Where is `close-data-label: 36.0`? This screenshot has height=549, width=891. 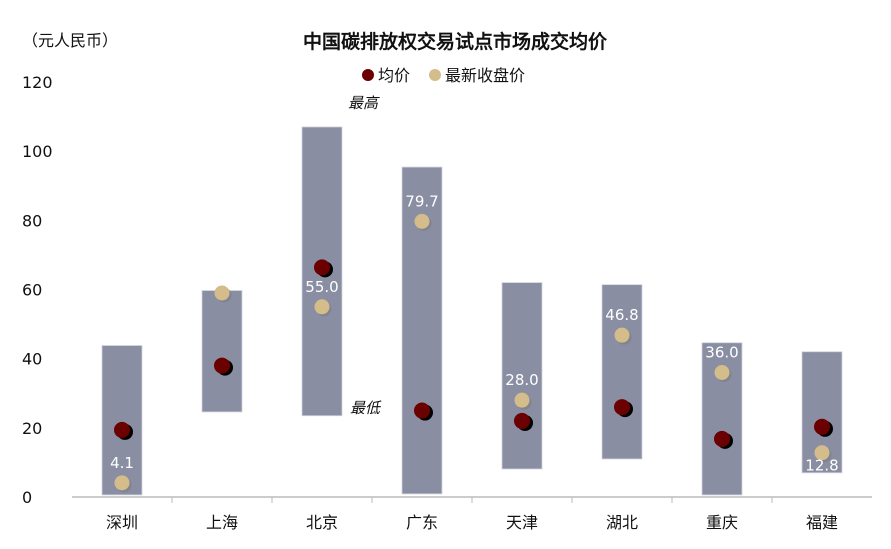
close-data-label: 36.0 is located at coordinates (721, 353).